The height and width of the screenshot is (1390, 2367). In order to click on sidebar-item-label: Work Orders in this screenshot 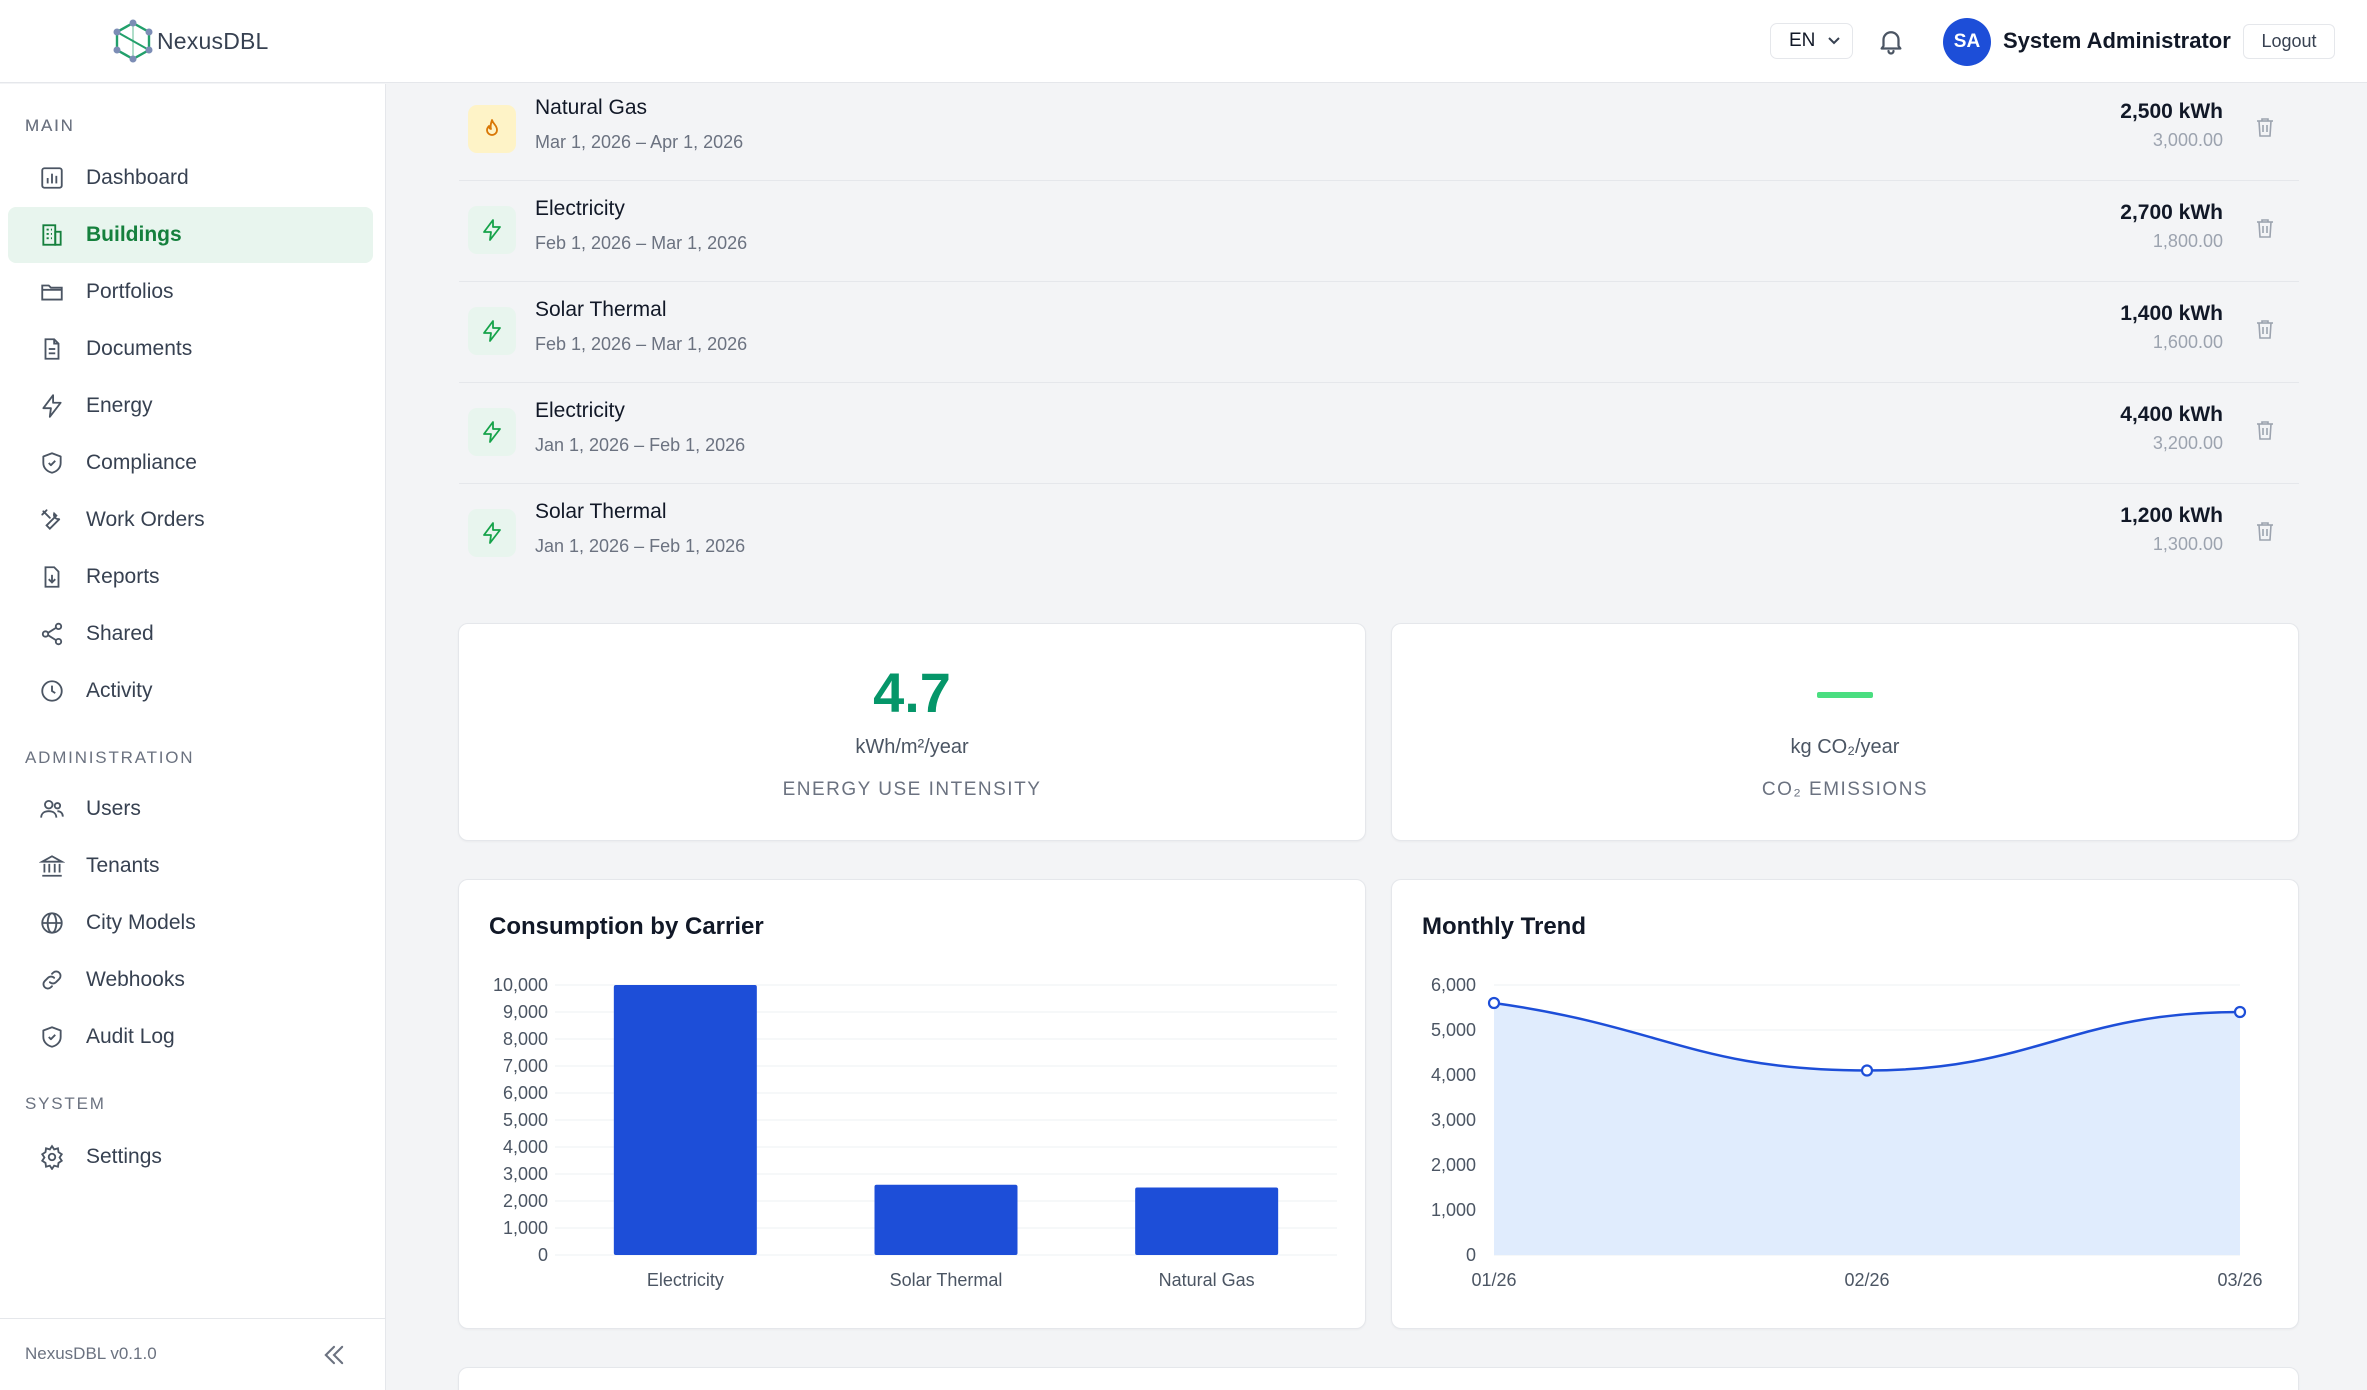, I will do `click(145, 519)`.